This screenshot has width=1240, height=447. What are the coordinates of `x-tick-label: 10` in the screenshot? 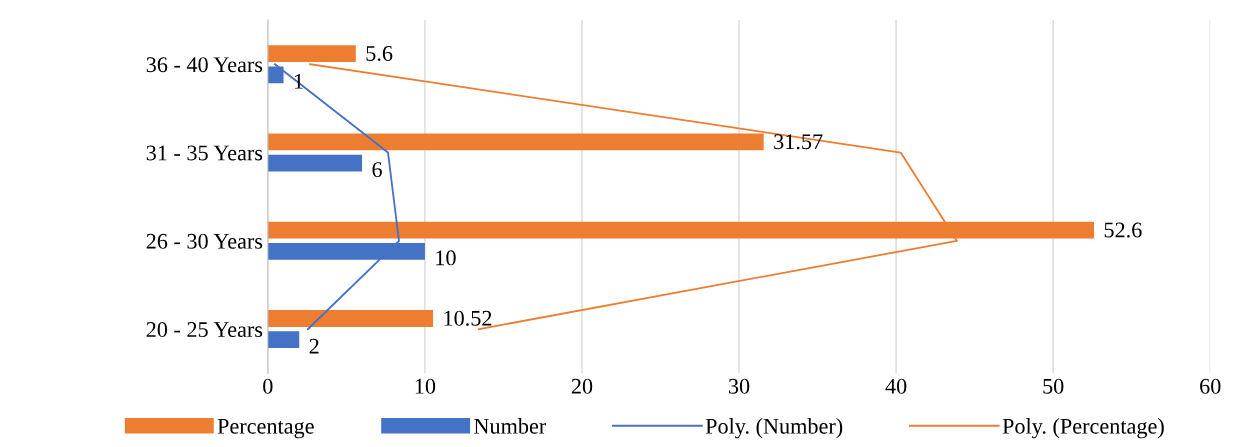 It's located at (425, 386).